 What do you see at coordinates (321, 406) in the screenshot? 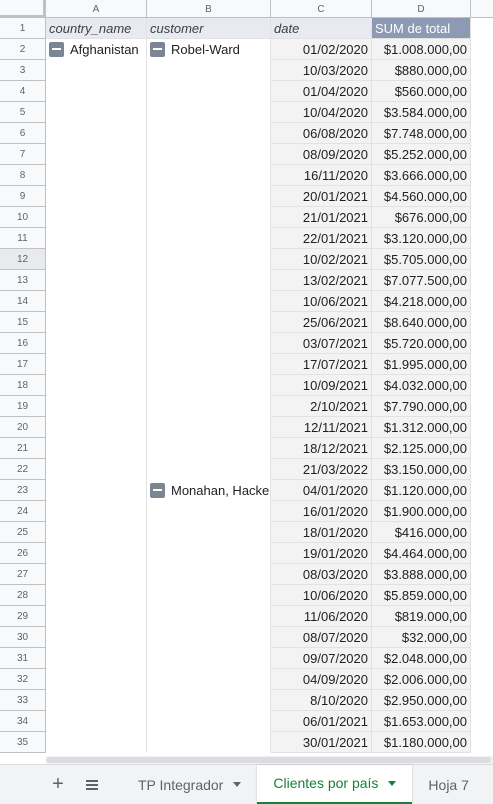
I see `cell-date: 2/10/2021` at bounding box center [321, 406].